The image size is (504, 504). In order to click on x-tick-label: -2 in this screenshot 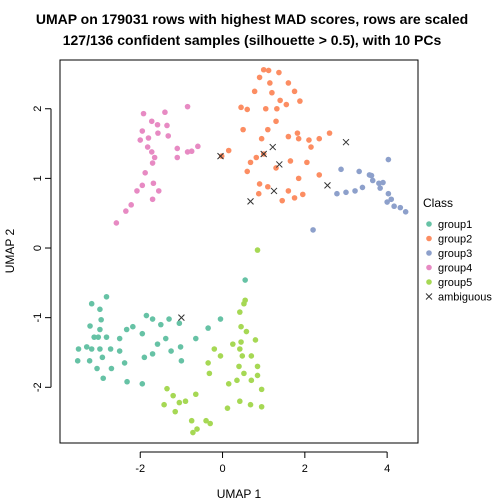, I will do `click(140, 469)`.